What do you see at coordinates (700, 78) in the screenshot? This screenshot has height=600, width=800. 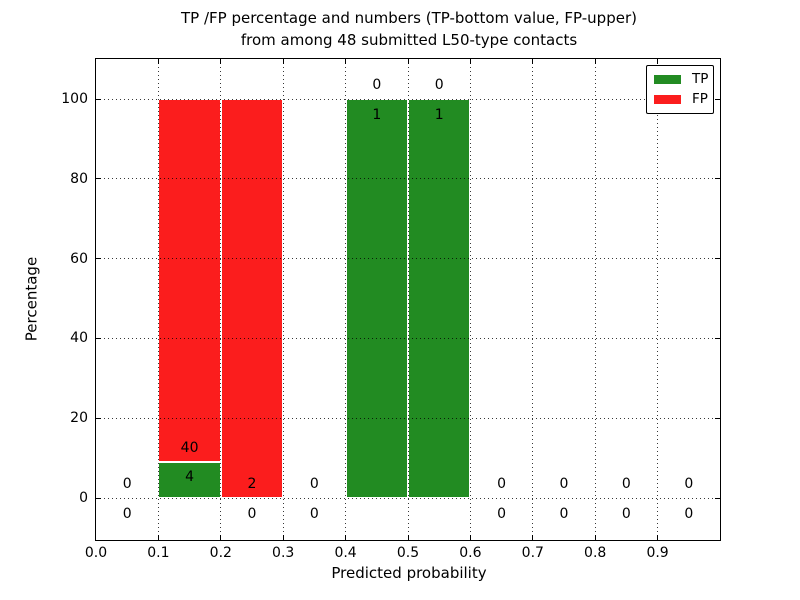 I see `legend-label-tp: TP` at bounding box center [700, 78].